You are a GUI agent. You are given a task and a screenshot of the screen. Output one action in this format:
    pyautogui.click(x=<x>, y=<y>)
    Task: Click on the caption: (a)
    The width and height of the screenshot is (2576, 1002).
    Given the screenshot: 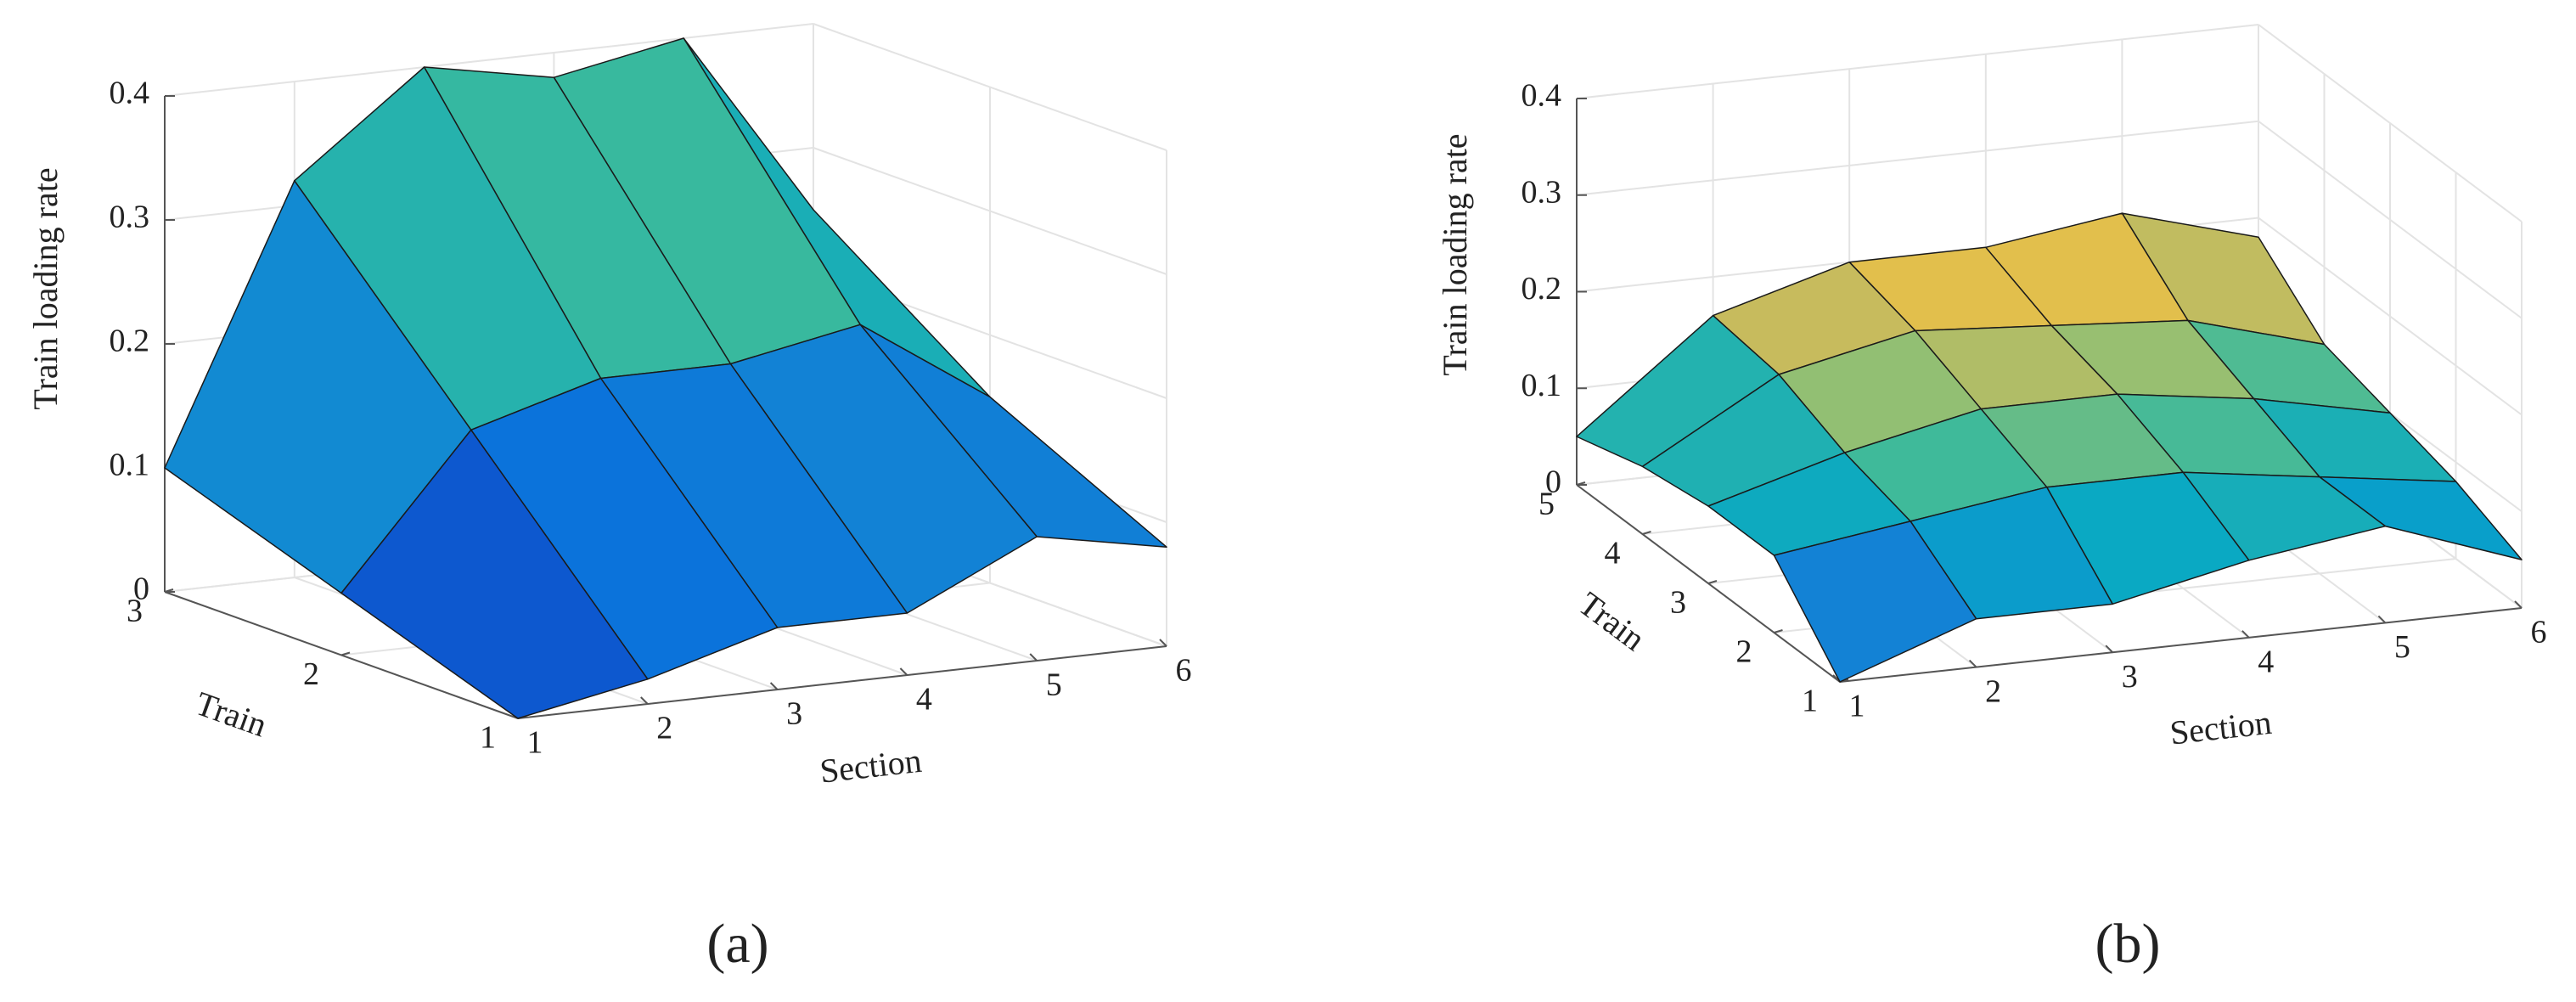 What is the action you would take?
    pyautogui.click(x=737, y=944)
    